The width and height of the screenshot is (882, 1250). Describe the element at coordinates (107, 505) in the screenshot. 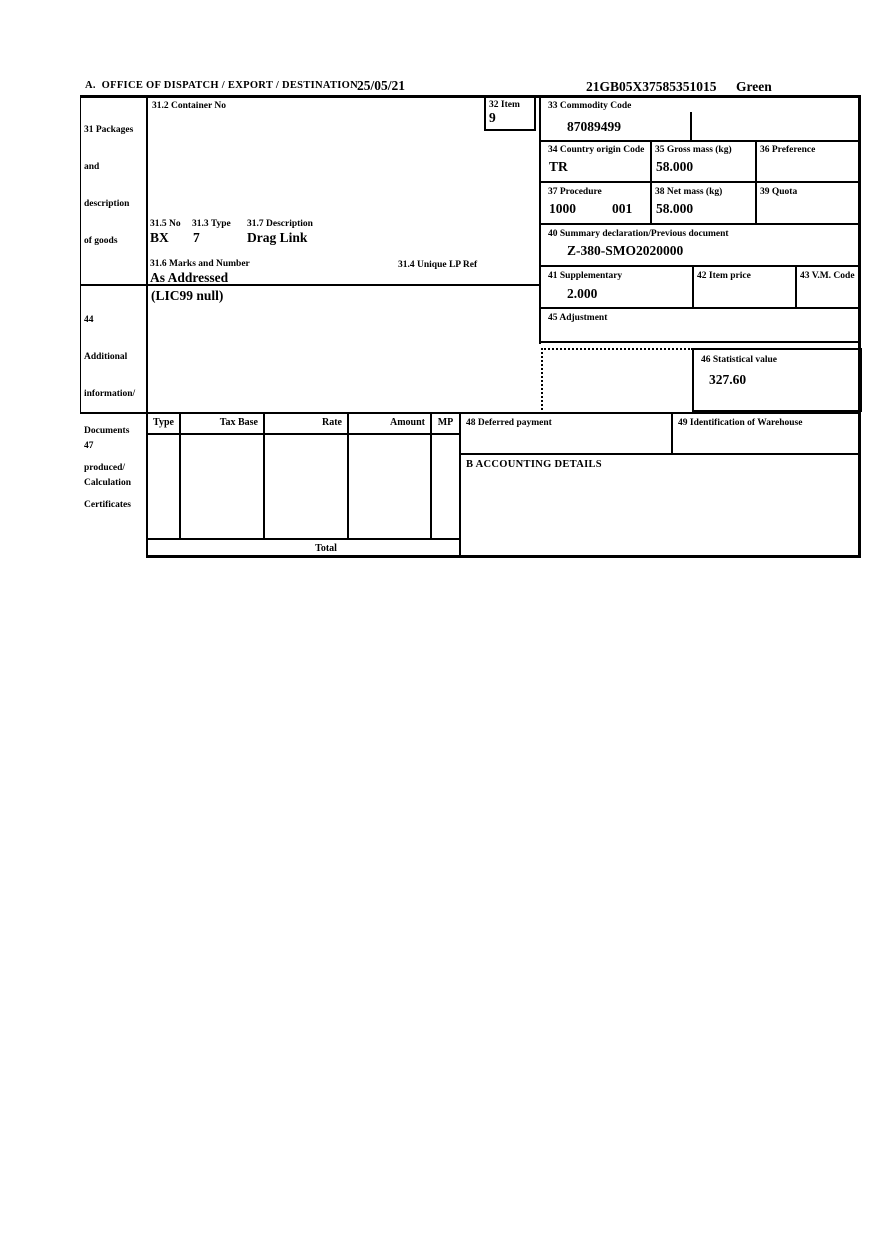

I see `label-line: Certificates` at that location.